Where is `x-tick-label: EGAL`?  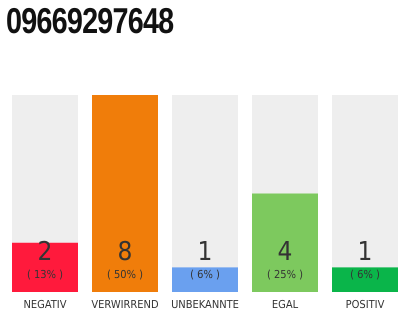
x-tick-label: EGAL is located at coordinates (285, 304).